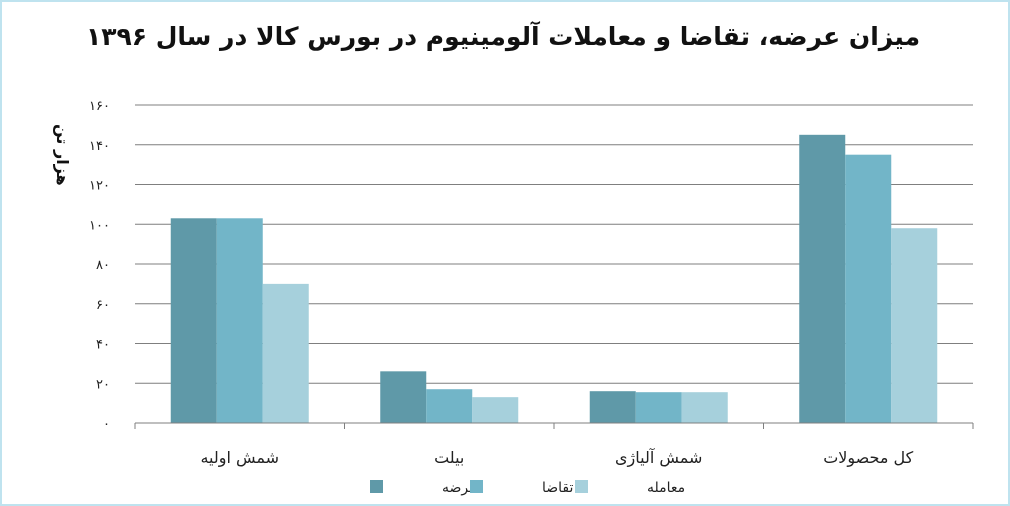 This screenshot has width=1010, height=506. What do you see at coordinates (449, 457) in the screenshot?
I see `category-label: بیلت` at bounding box center [449, 457].